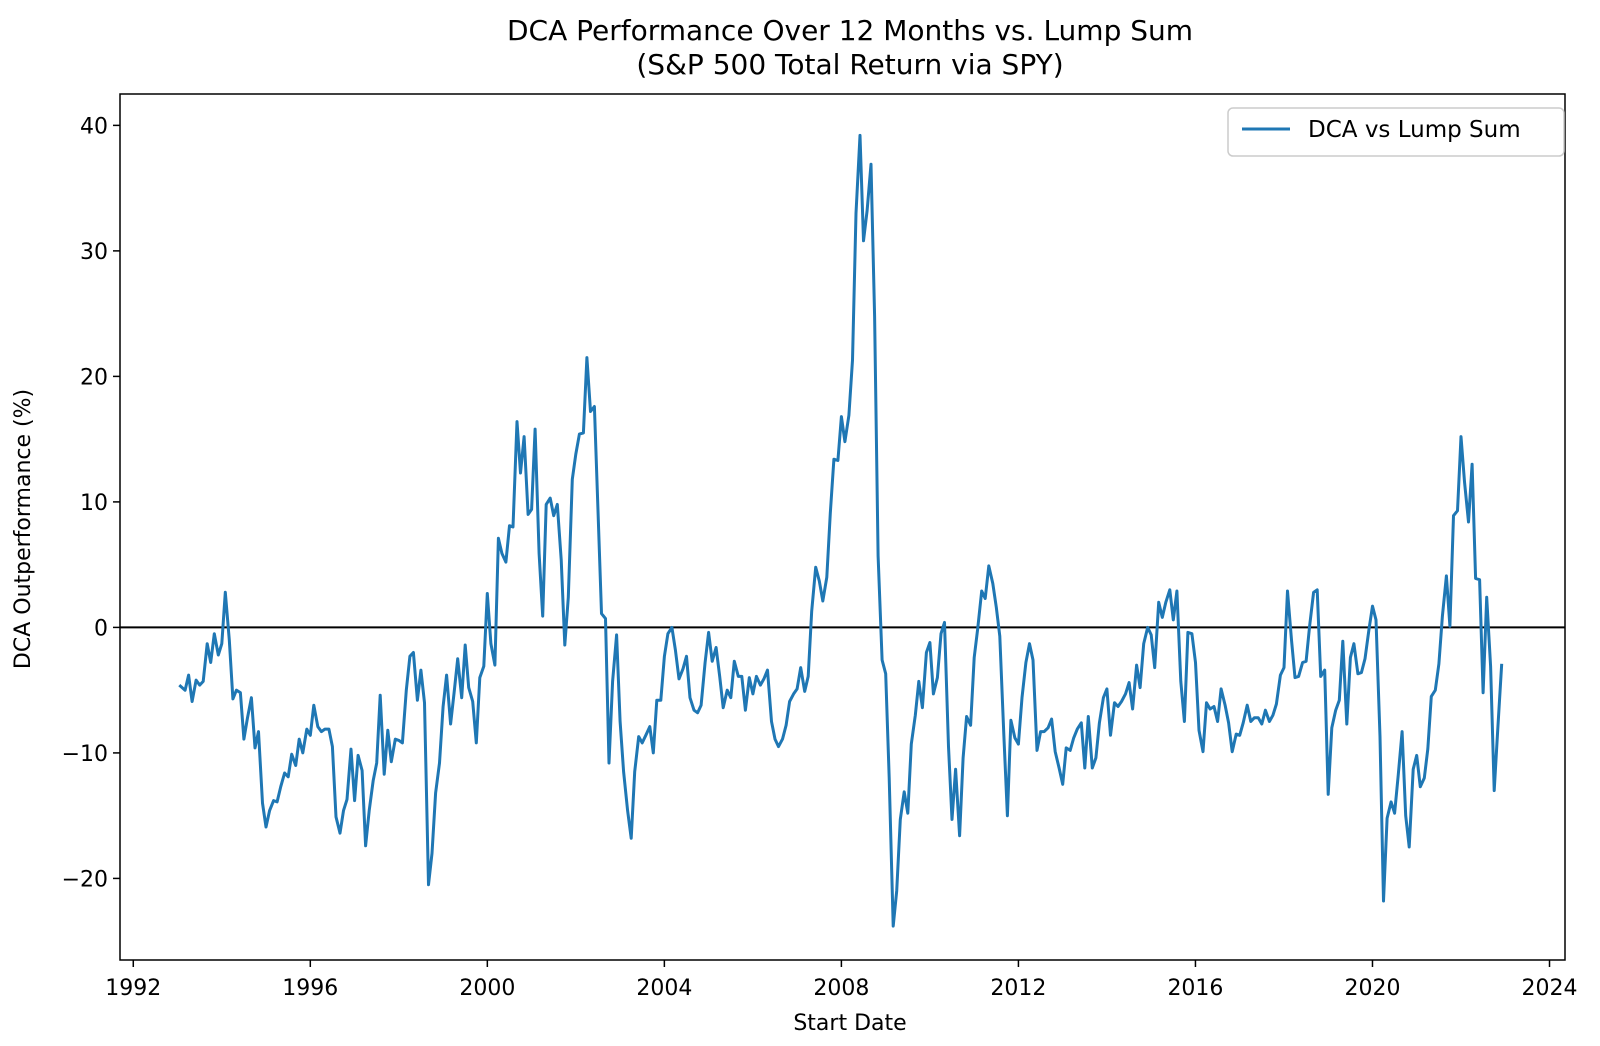 The width and height of the screenshot is (1600, 1046). What do you see at coordinates (841, 988) in the screenshot?
I see `x-tick-label: 2008` at bounding box center [841, 988].